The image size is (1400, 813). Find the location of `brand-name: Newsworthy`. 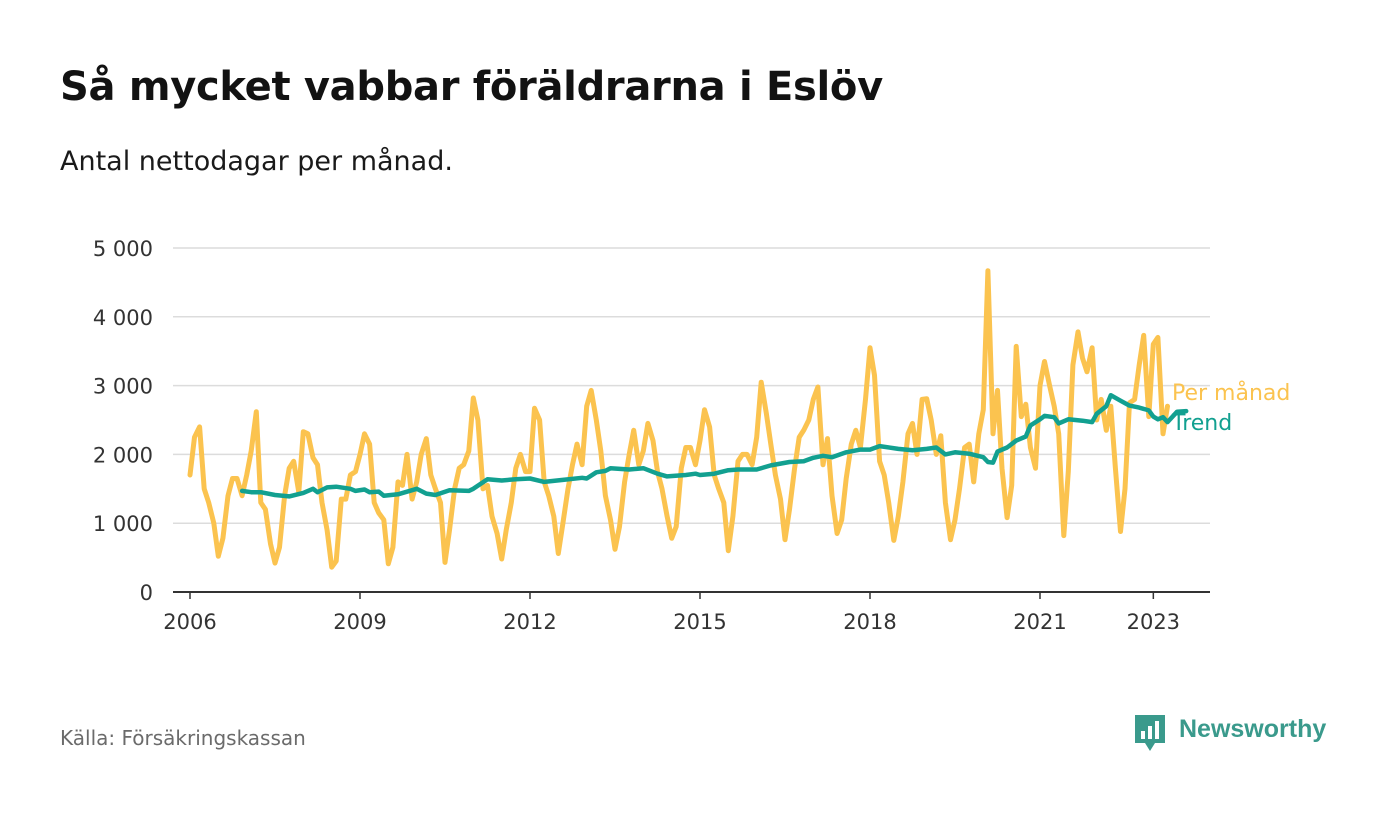

brand-name: Newsworthy is located at coordinates (1253, 729).